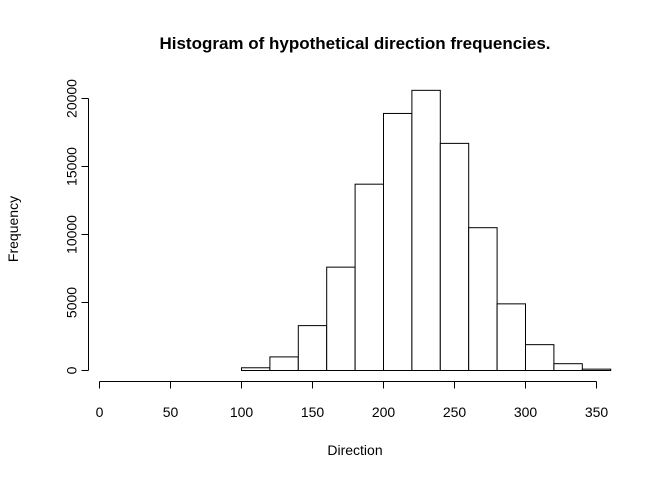 The height and width of the screenshot is (480, 672). What do you see at coordinates (171, 412) in the screenshot?
I see `x-tick-label: 50` at bounding box center [171, 412].